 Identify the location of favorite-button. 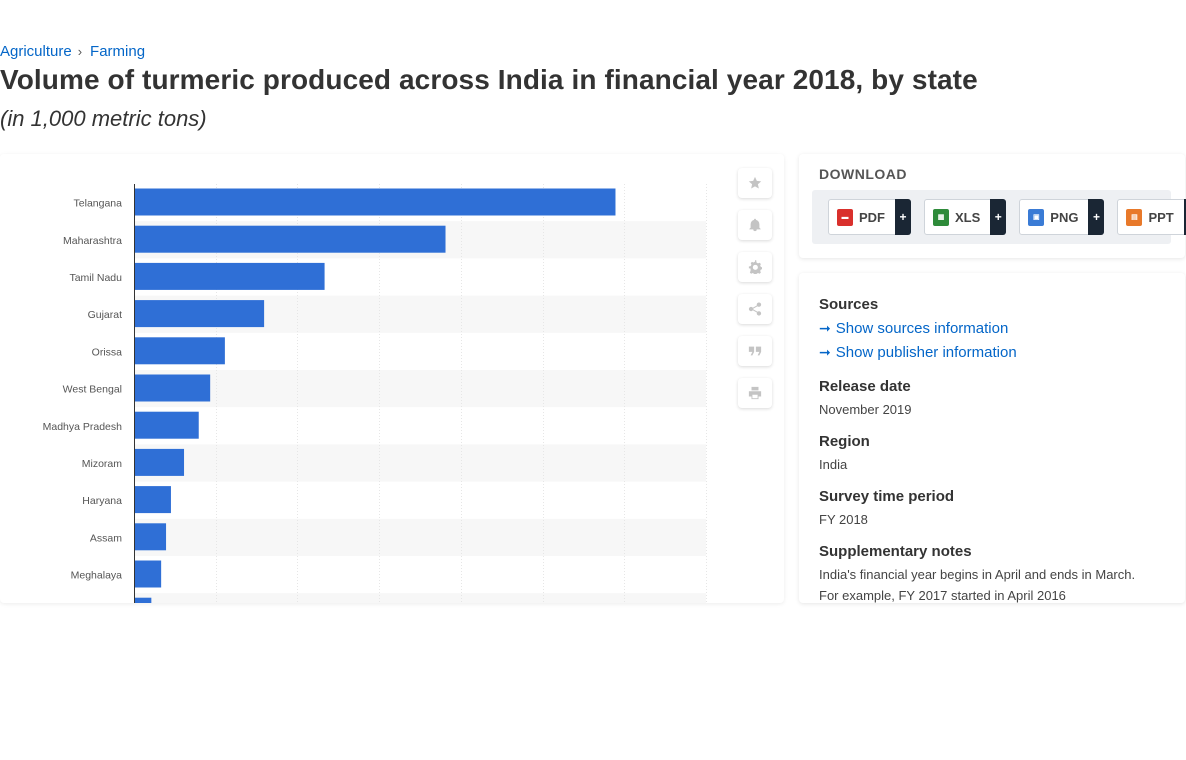
(755, 183).